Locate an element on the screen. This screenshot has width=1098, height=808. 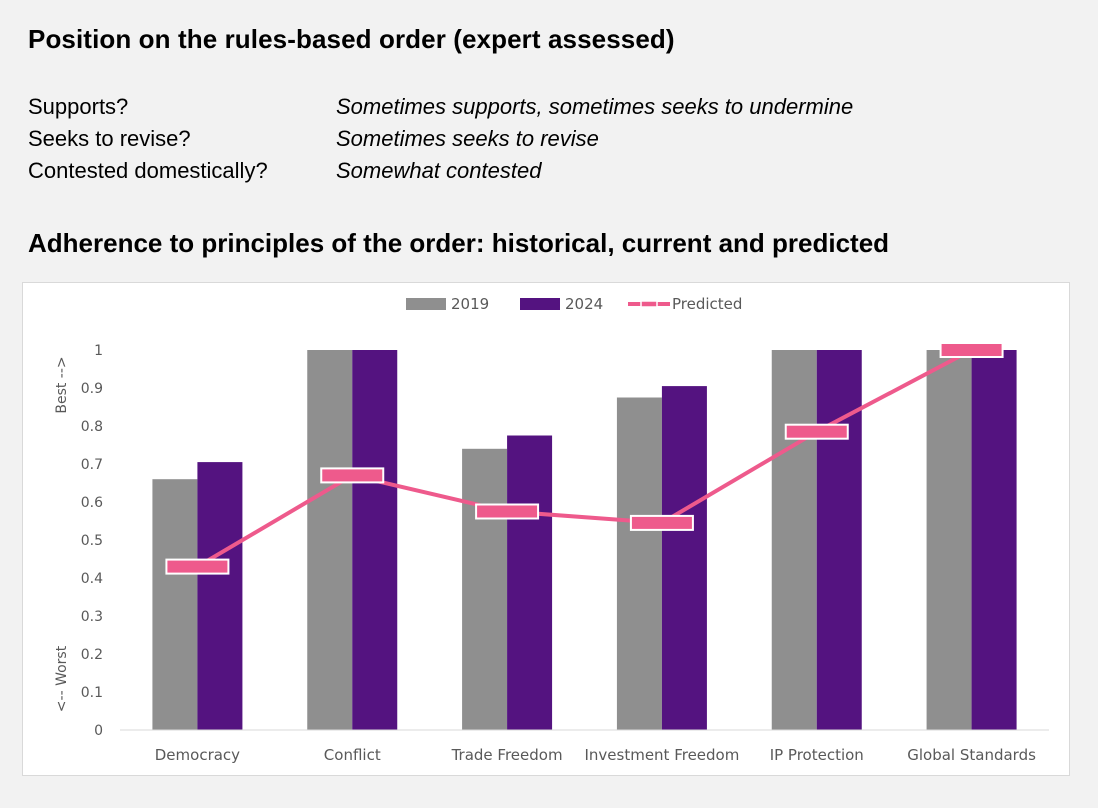
x-tick-label: Investment Freedom is located at coordinates (661, 755).